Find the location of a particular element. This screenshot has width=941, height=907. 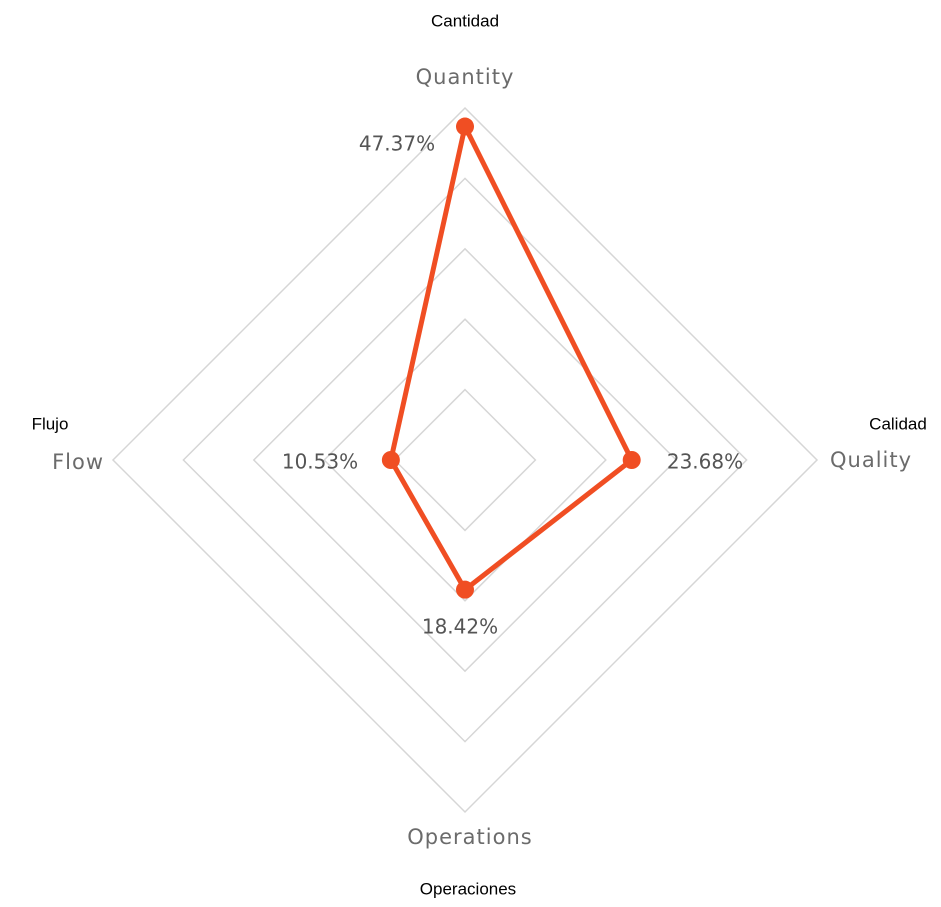

axis-label: Quality is located at coordinates (871, 460).